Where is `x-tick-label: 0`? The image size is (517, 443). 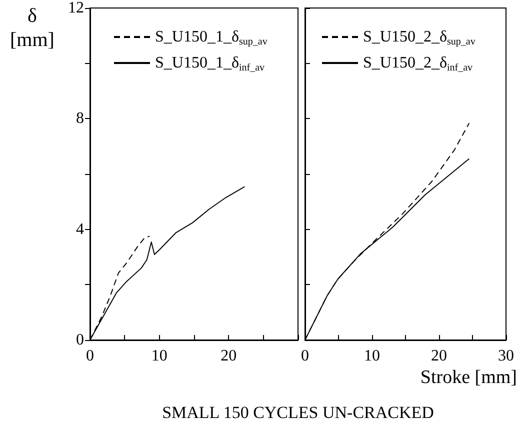
x-tick-label: 0 is located at coordinates (305, 356).